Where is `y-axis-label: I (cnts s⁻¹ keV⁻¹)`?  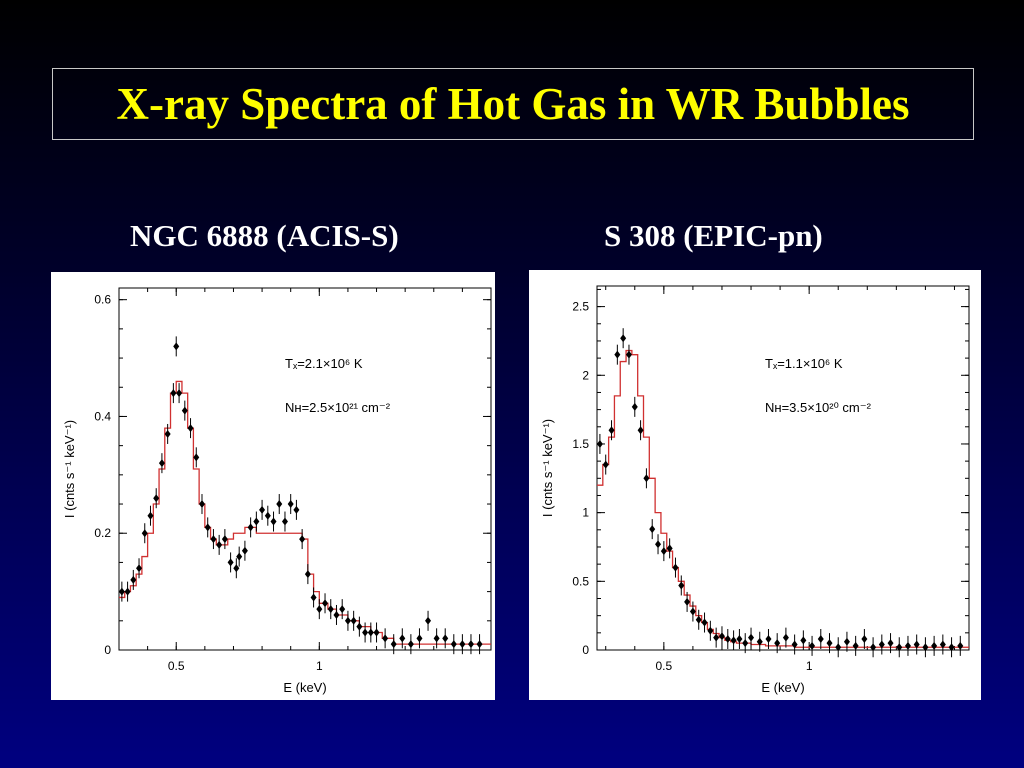
y-axis-label: I (cnts s⁻¹ keV⁻¹) is located at coordinates (547, 468).